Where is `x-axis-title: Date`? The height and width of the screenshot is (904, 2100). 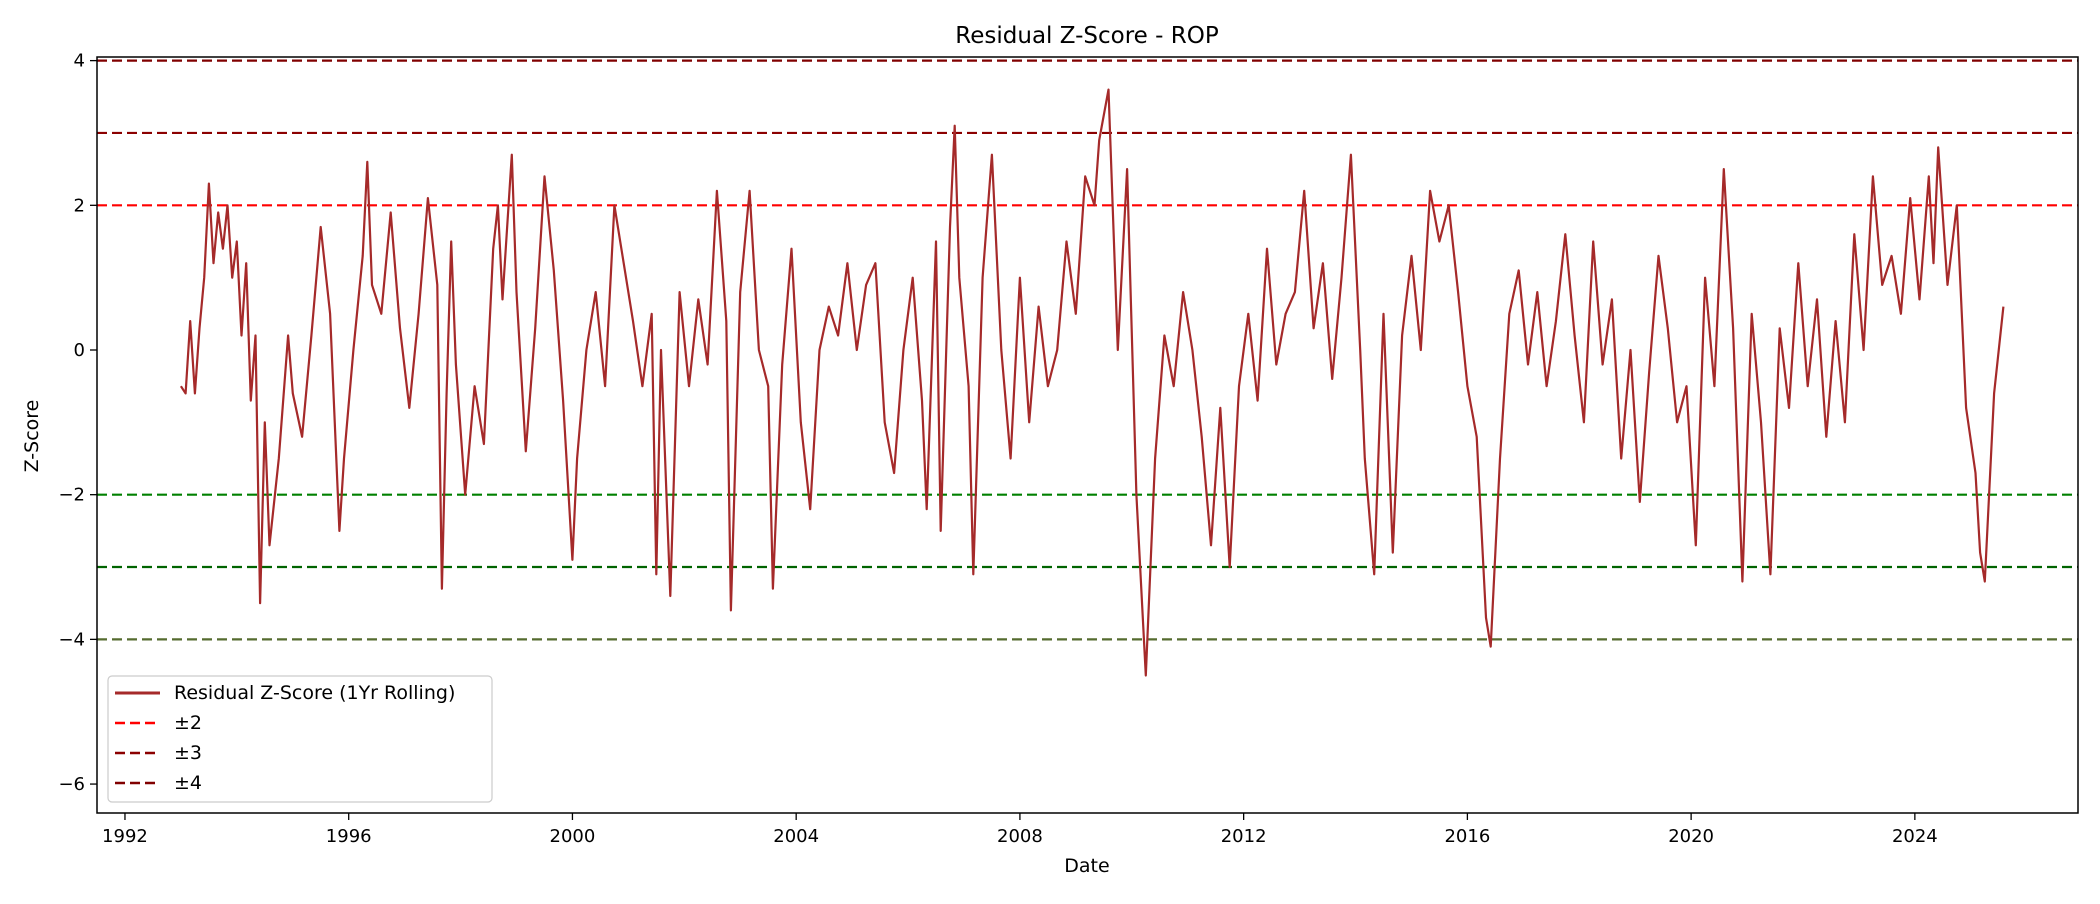 x-axis-title: Date is located at coordinates (1086, 866).